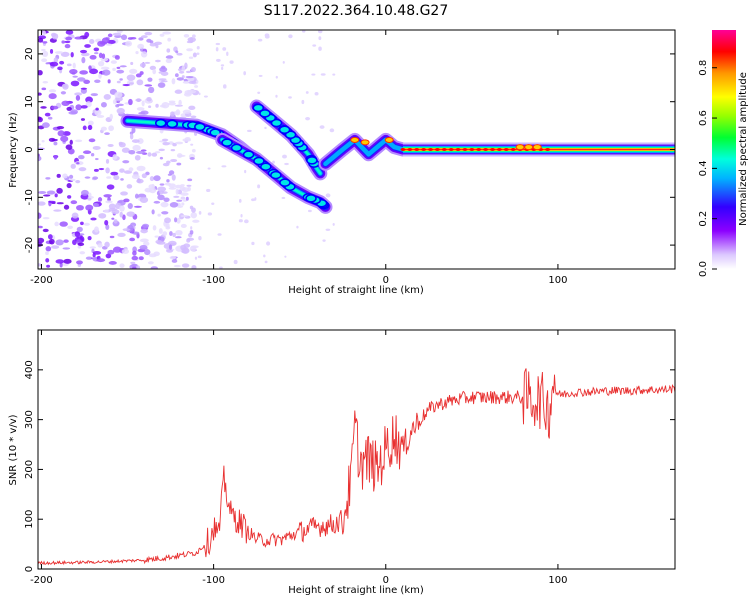 The width and height of the screenshot is (750, 600). What do you see at coordinates (29, 197) in the screenshot?
I see `y-tick-label: -10` at bounding box center [29, 197].